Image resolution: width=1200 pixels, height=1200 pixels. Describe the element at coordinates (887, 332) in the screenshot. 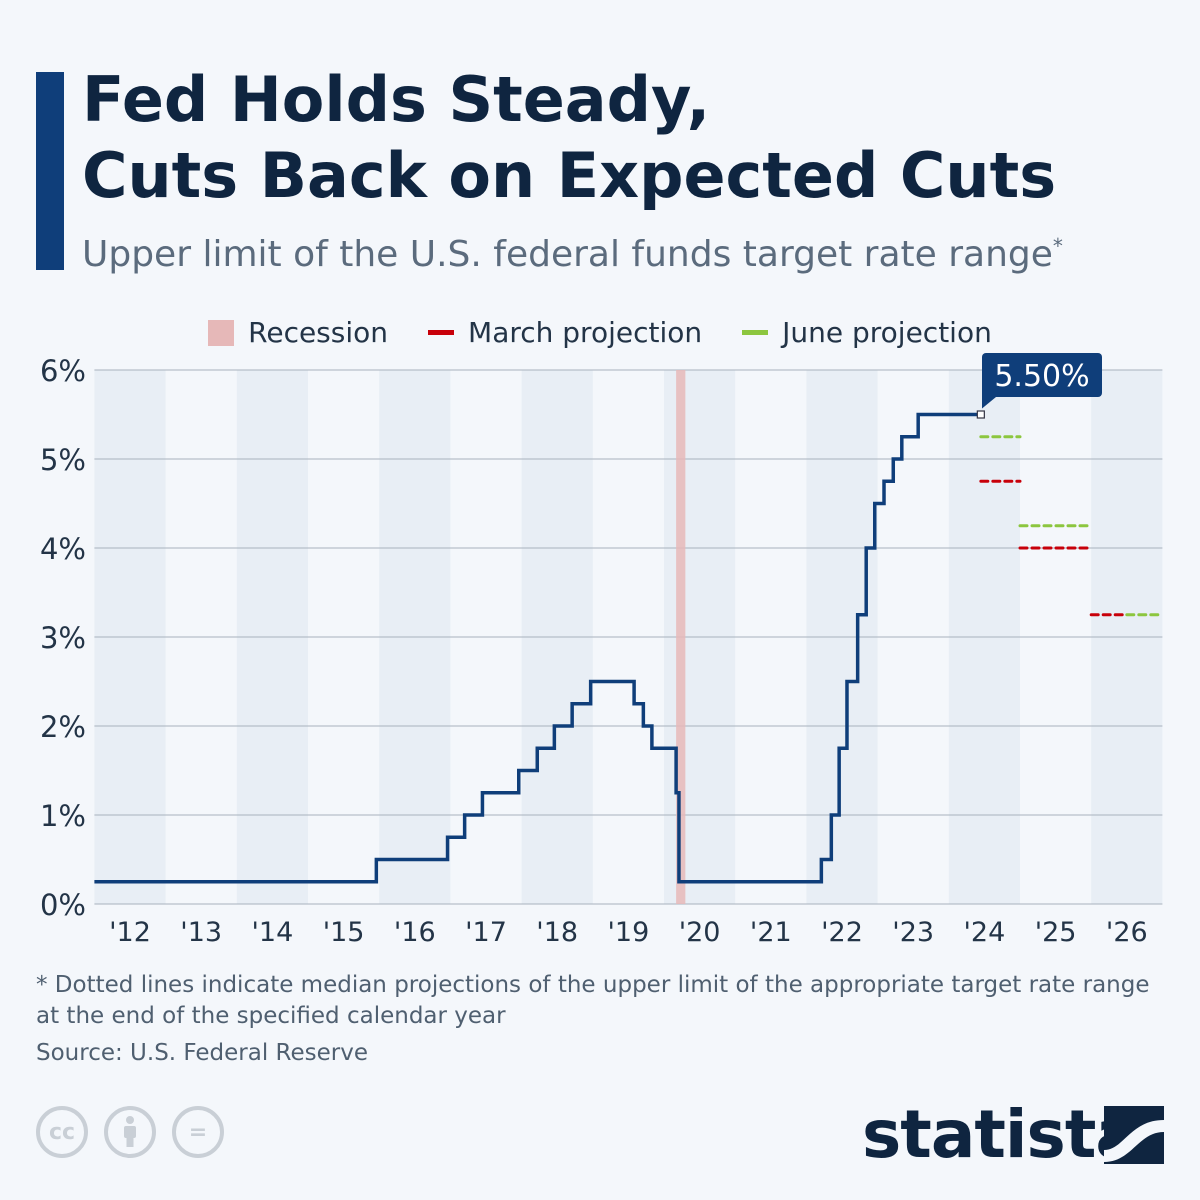

I see `legend-label: June projection` at that location.